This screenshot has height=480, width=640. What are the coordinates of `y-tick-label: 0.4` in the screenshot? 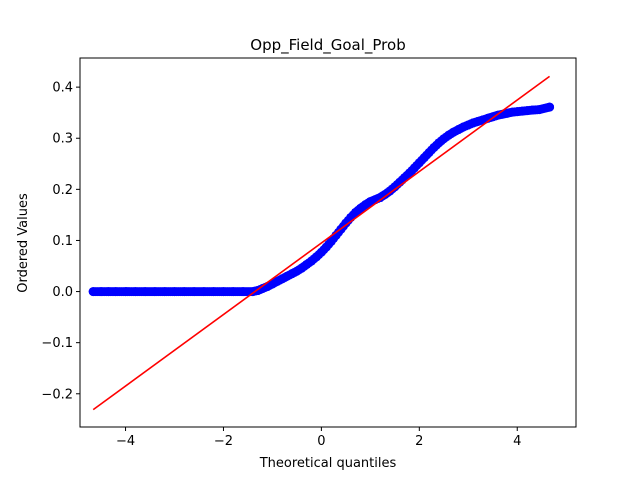 It's located at (62, 88).